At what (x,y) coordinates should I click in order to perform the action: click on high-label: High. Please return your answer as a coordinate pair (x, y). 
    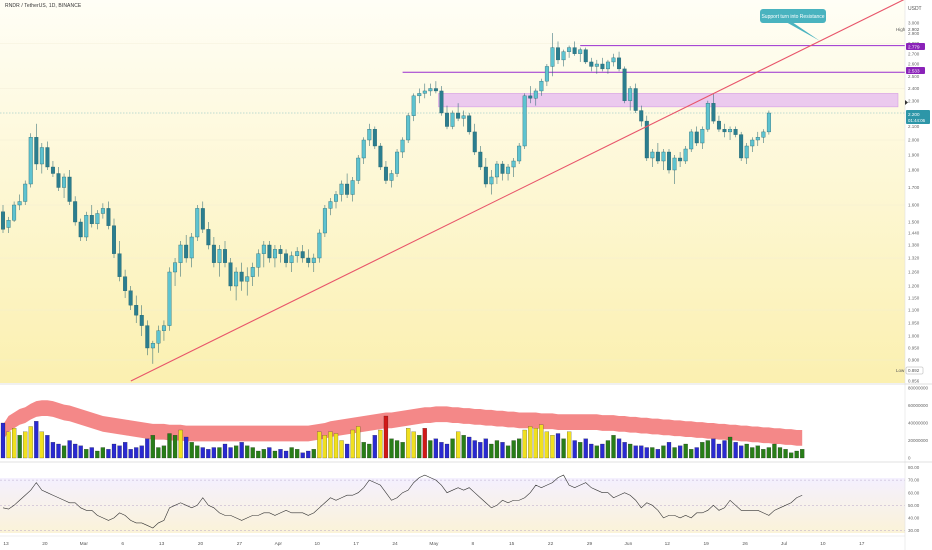
    Looking at the image, I should click on (901, 29).